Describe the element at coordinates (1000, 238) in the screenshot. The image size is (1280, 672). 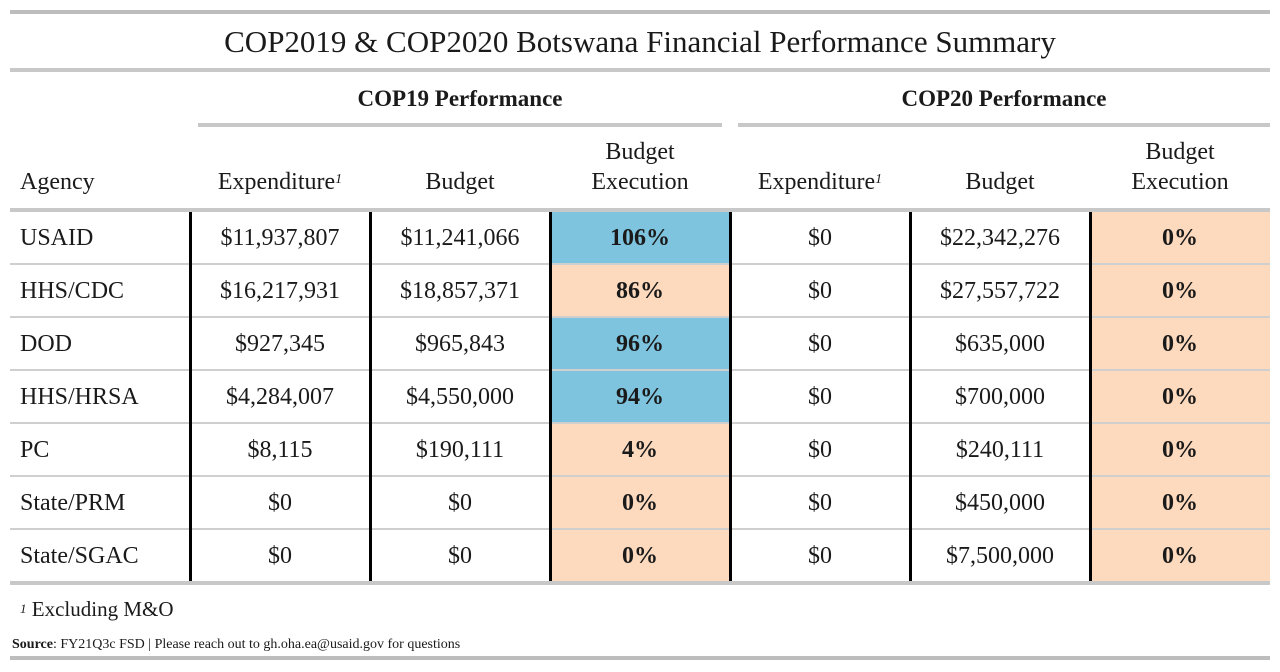
I see `cell-cop20-budget: $22,342,276` at that location.